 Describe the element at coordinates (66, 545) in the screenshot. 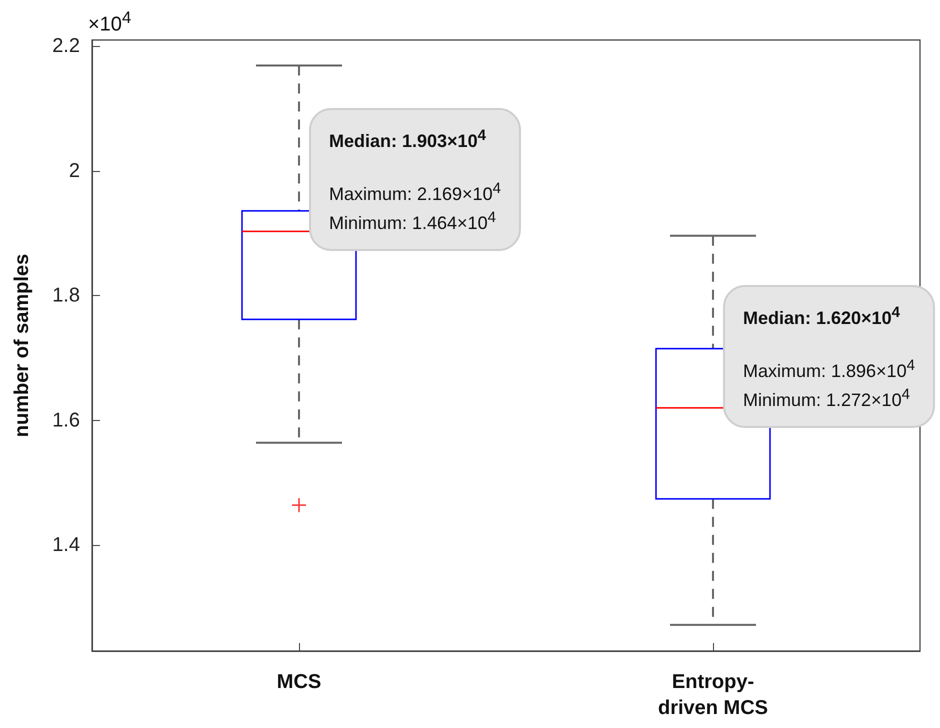

I see `y-tick-label: 1.4` at that location.